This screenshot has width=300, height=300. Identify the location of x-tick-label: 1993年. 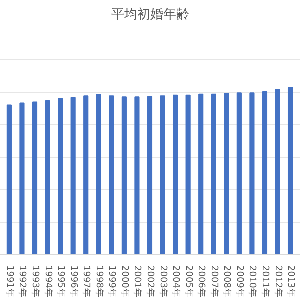
(35, 282).